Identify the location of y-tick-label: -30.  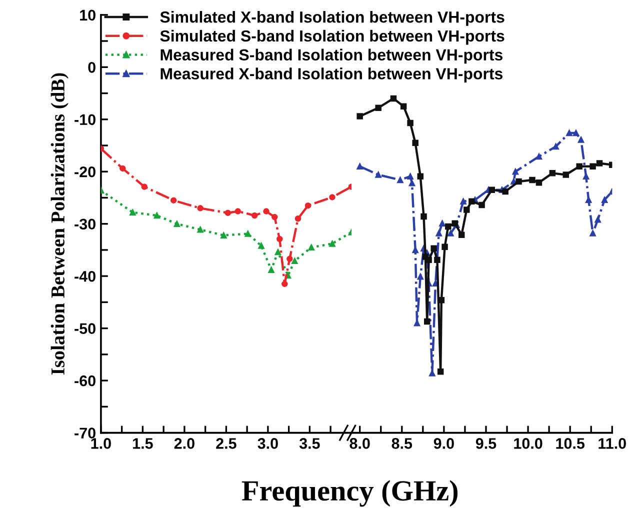
(85, 224).